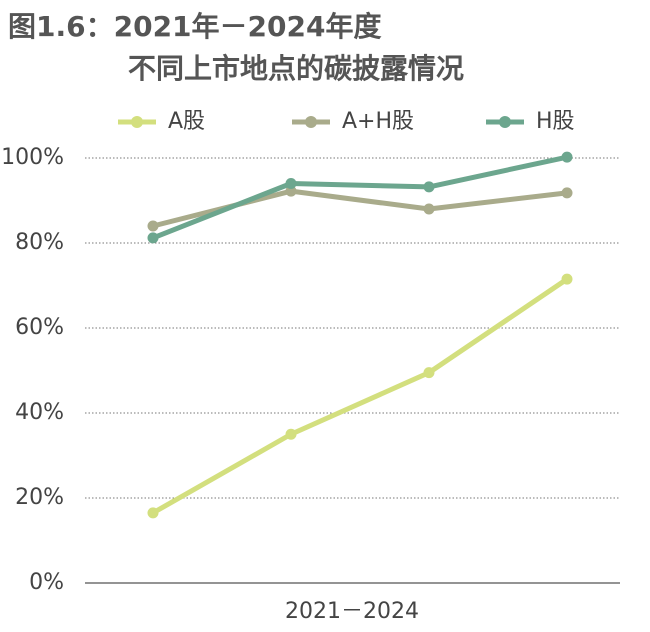 This screenshot has width=650, height=632. I want to click on y-tick-label: 60%, so click(39, 327).